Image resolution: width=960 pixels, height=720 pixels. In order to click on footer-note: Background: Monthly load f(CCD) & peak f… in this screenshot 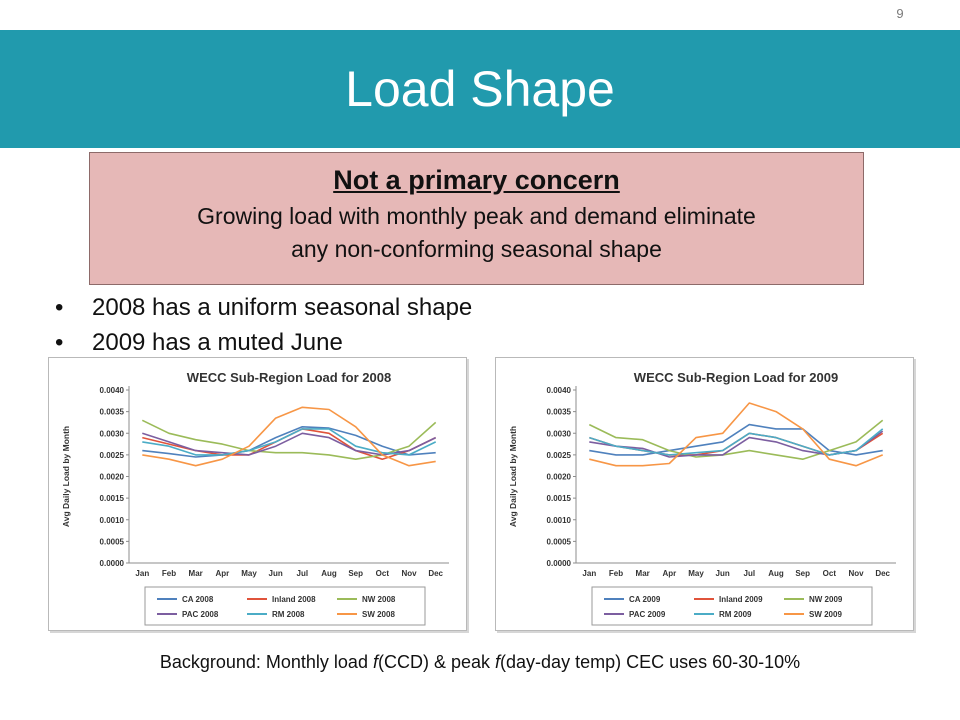, I will do `click(480, 662)`.